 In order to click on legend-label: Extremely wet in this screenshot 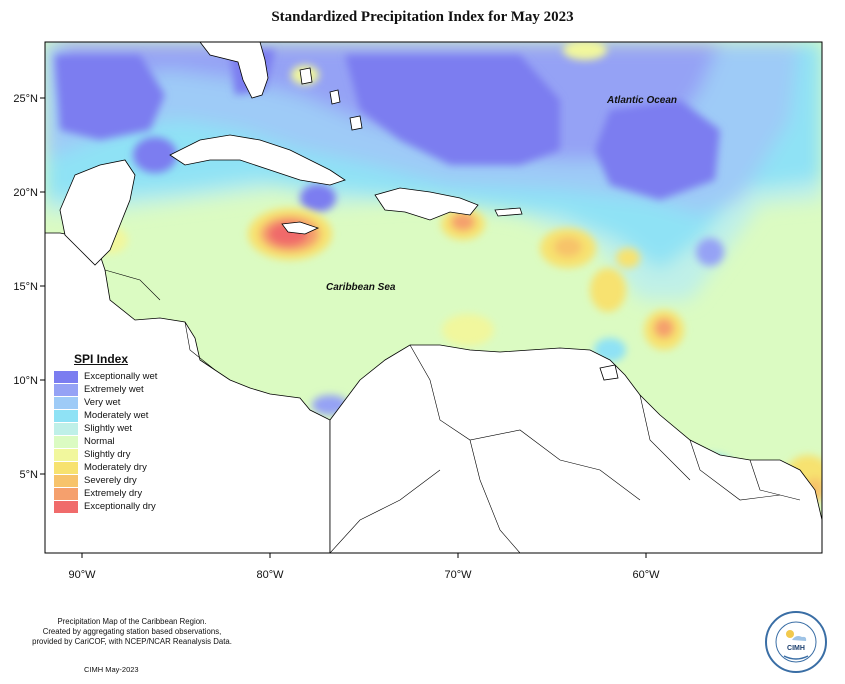, I will do `click(114, 389)`.